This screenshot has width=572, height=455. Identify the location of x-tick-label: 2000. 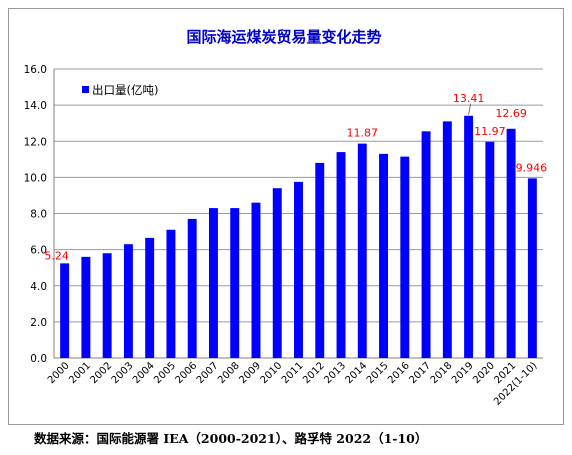
(59, 373).